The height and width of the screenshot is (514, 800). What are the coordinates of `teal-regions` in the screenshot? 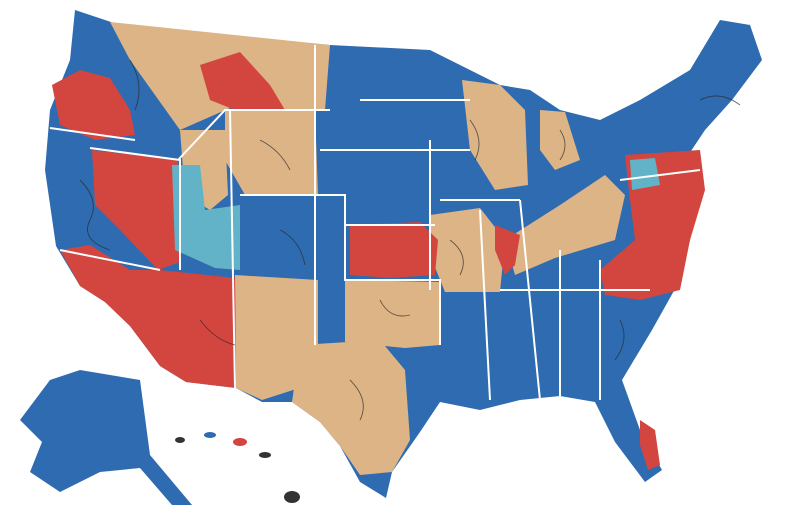 It's located at (416, 214).